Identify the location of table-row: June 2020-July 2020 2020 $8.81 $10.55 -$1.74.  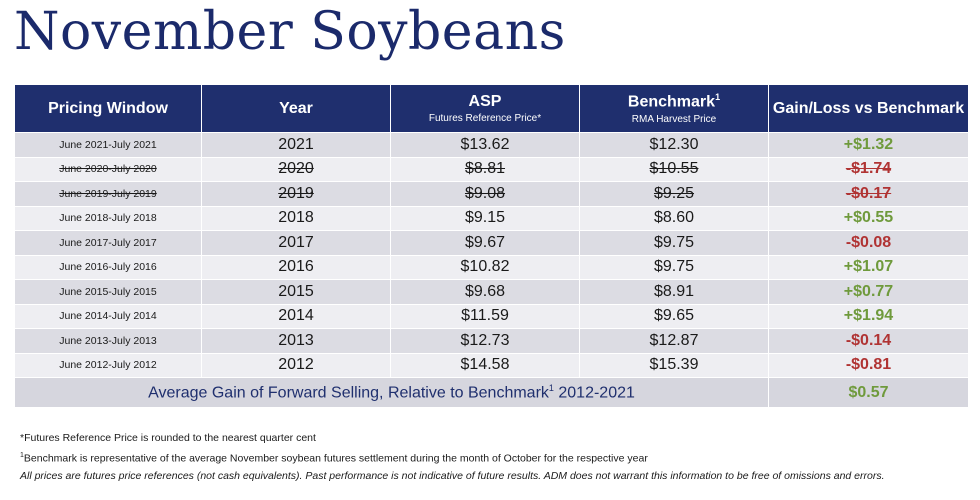
(491, 169).